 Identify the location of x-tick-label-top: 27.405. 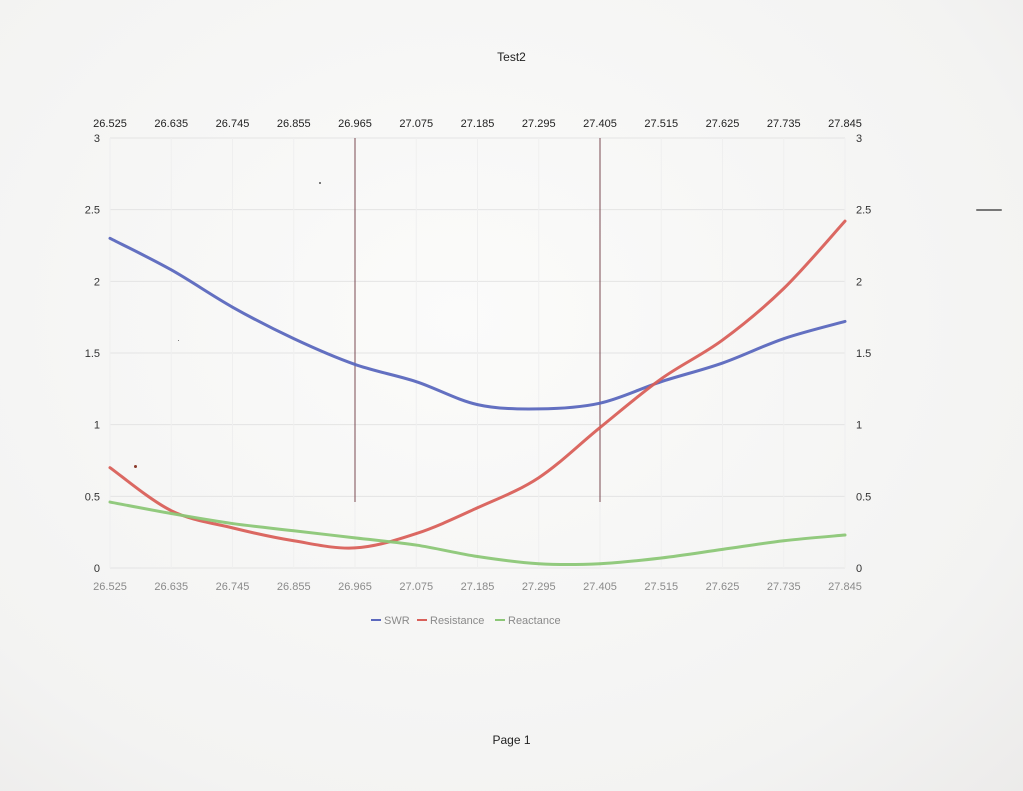
(600, 124).